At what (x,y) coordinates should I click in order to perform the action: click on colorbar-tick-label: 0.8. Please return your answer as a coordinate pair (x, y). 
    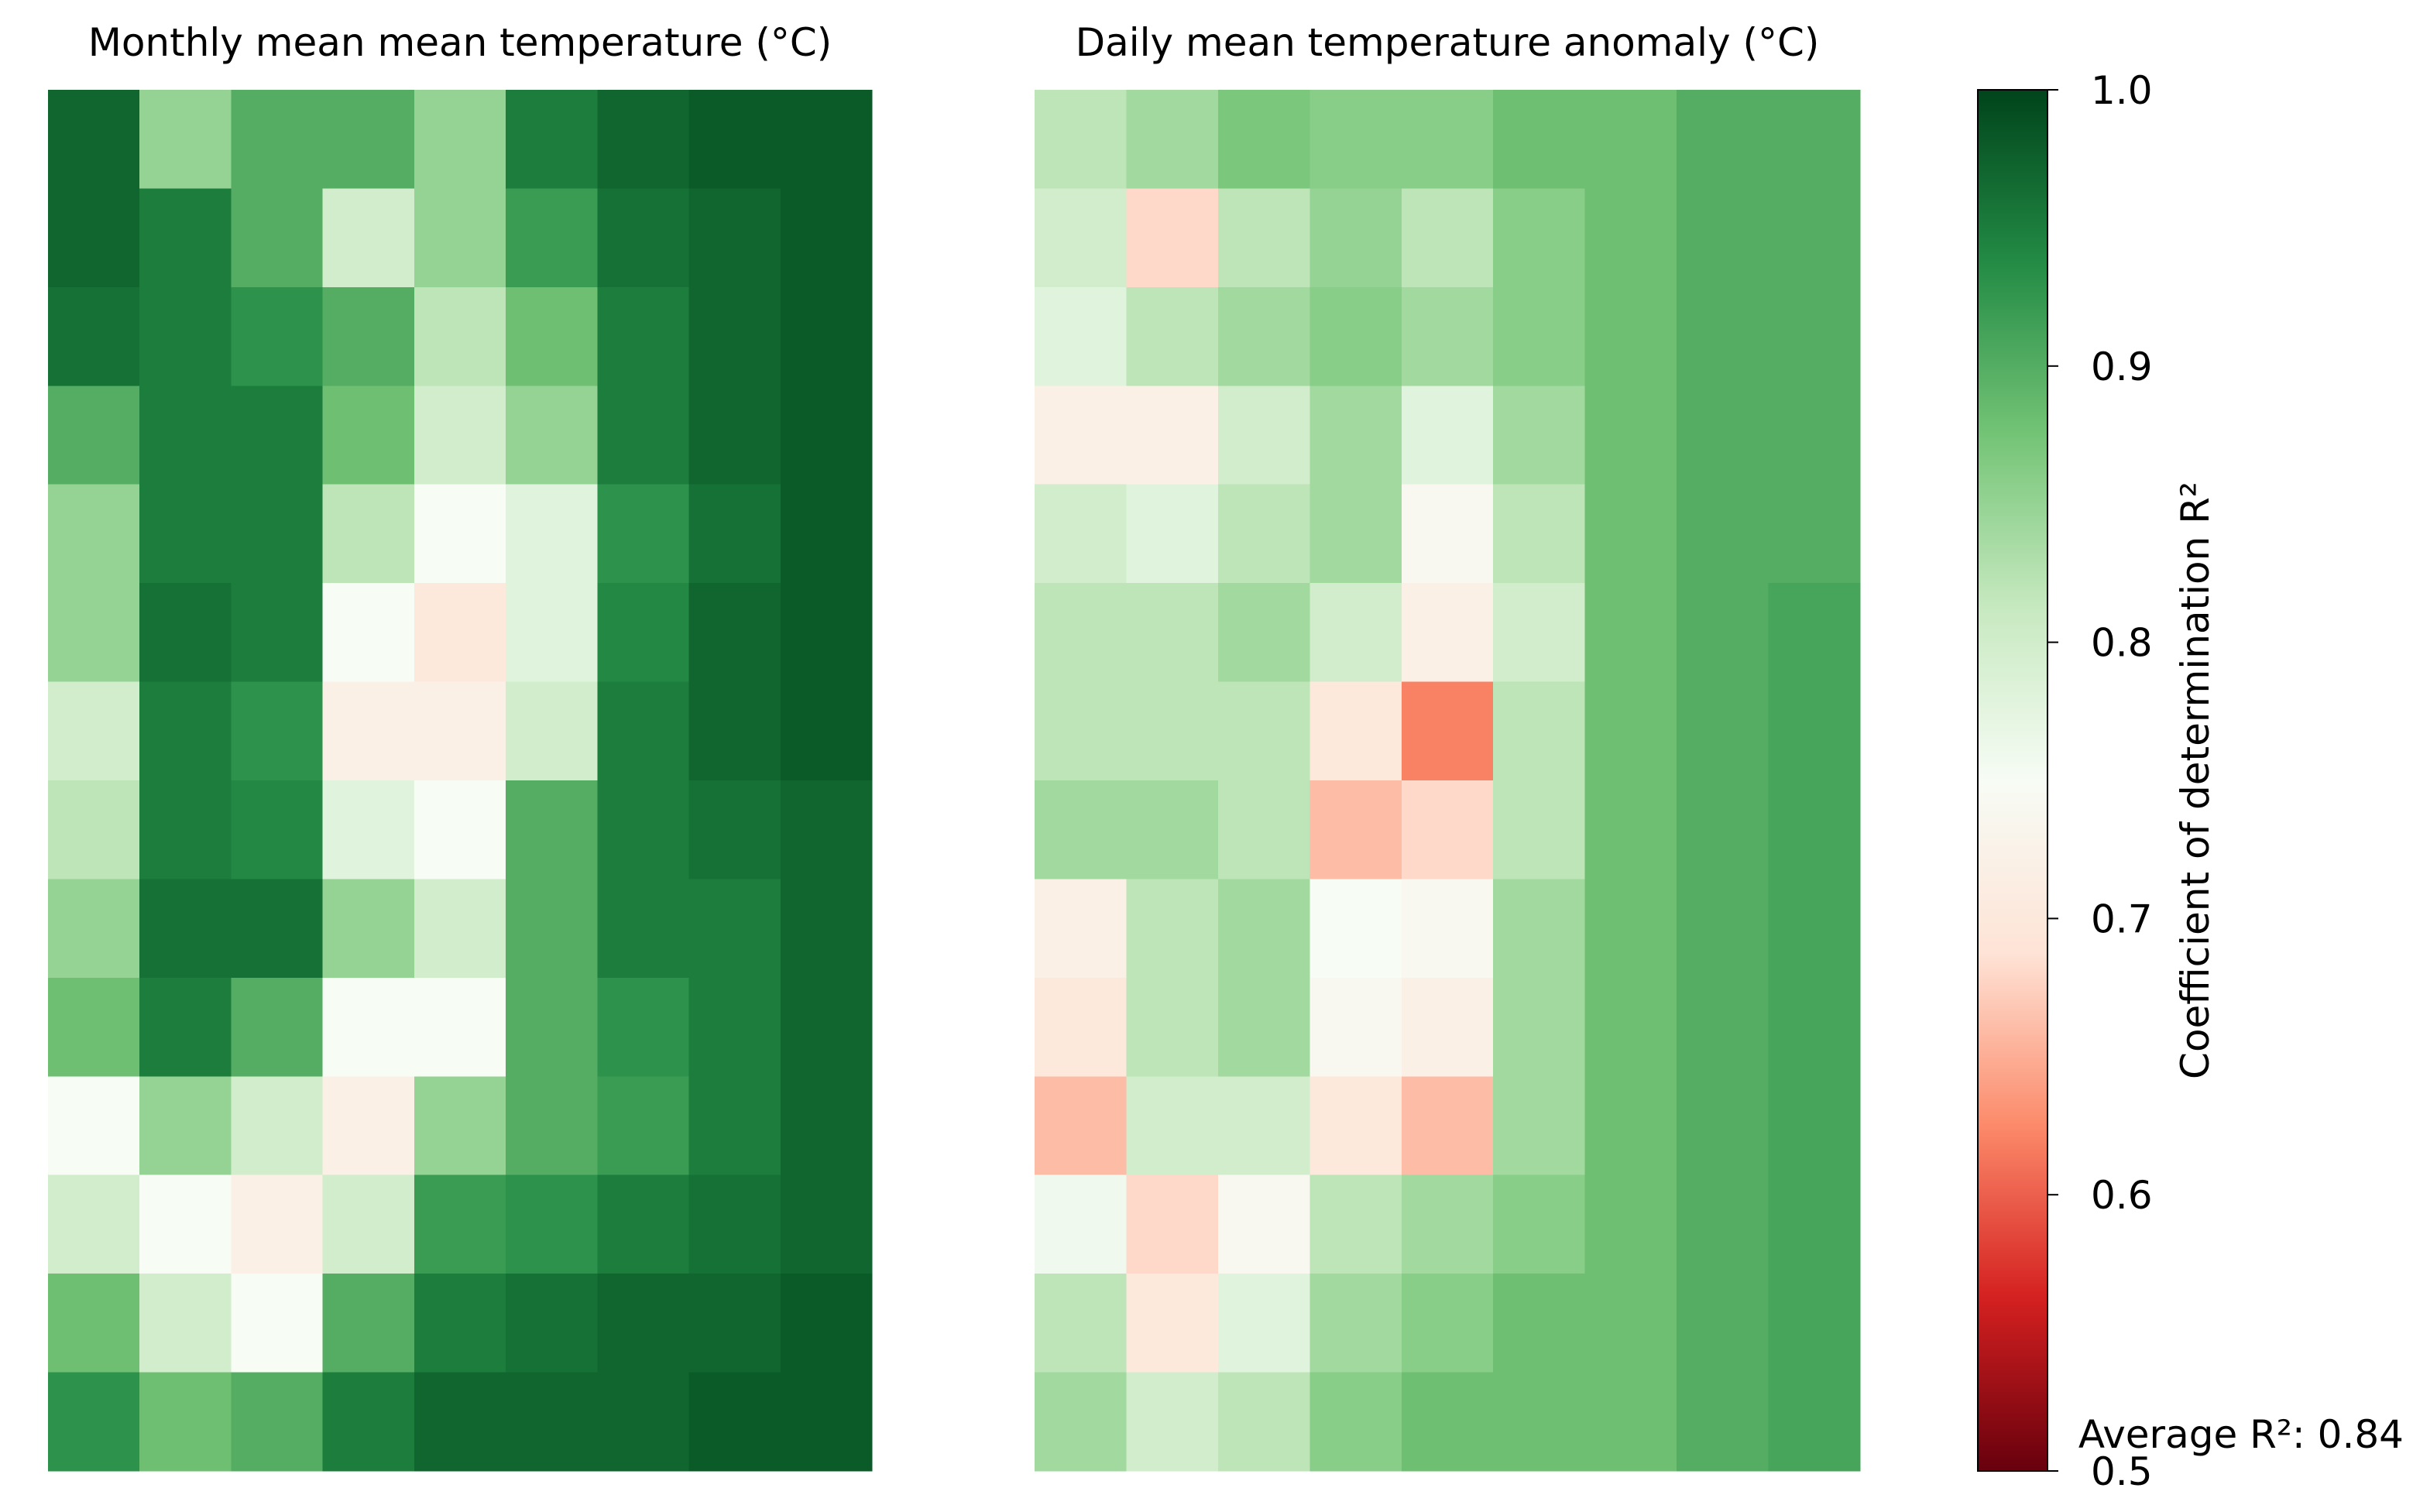
    Looking at the image, I should click on (2122, 643).